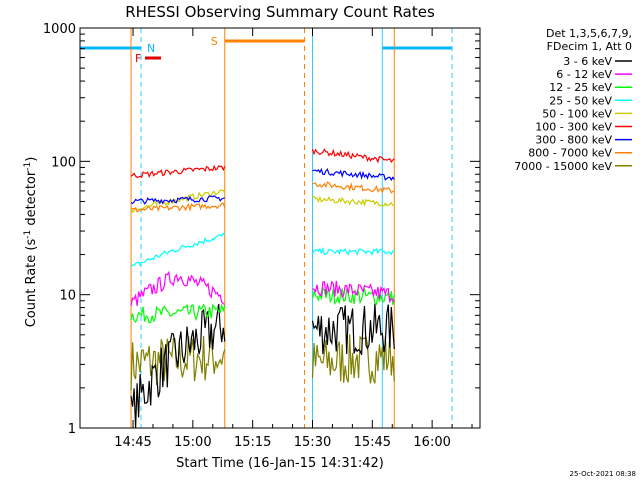 This screenshot has width=640, height=480. Describe the element at coordinates (252, 442) in the screenshot. I see `x-tick-label: 15:15` at that location.